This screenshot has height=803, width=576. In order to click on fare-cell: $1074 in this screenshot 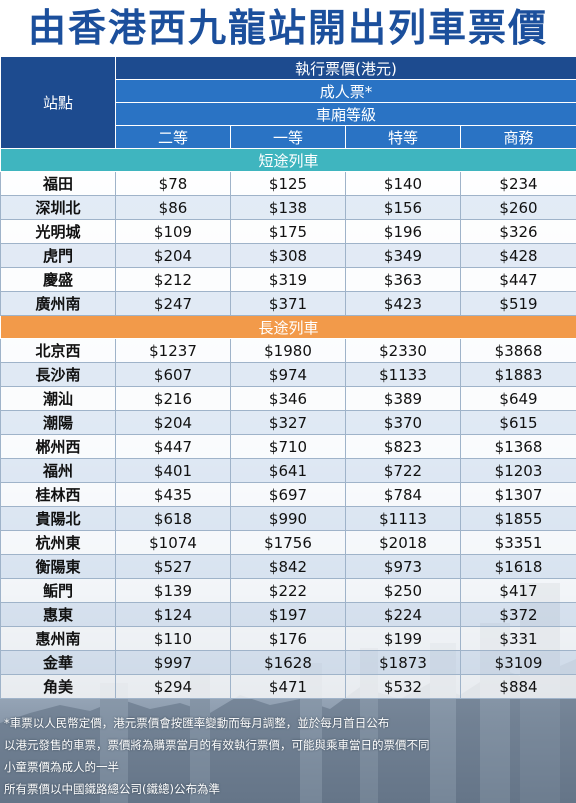, I will do `click(173, 542)`.